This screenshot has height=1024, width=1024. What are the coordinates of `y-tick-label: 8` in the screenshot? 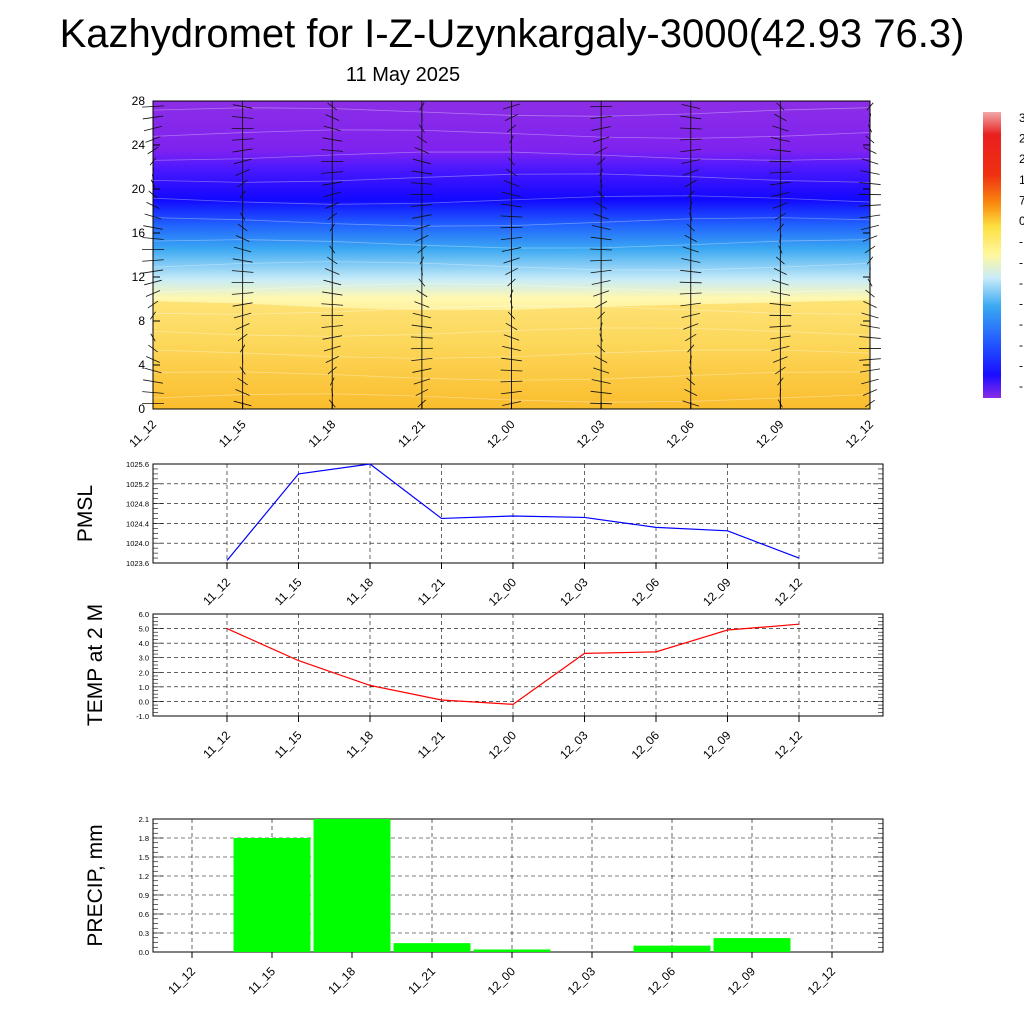 It's located at (141, 321).